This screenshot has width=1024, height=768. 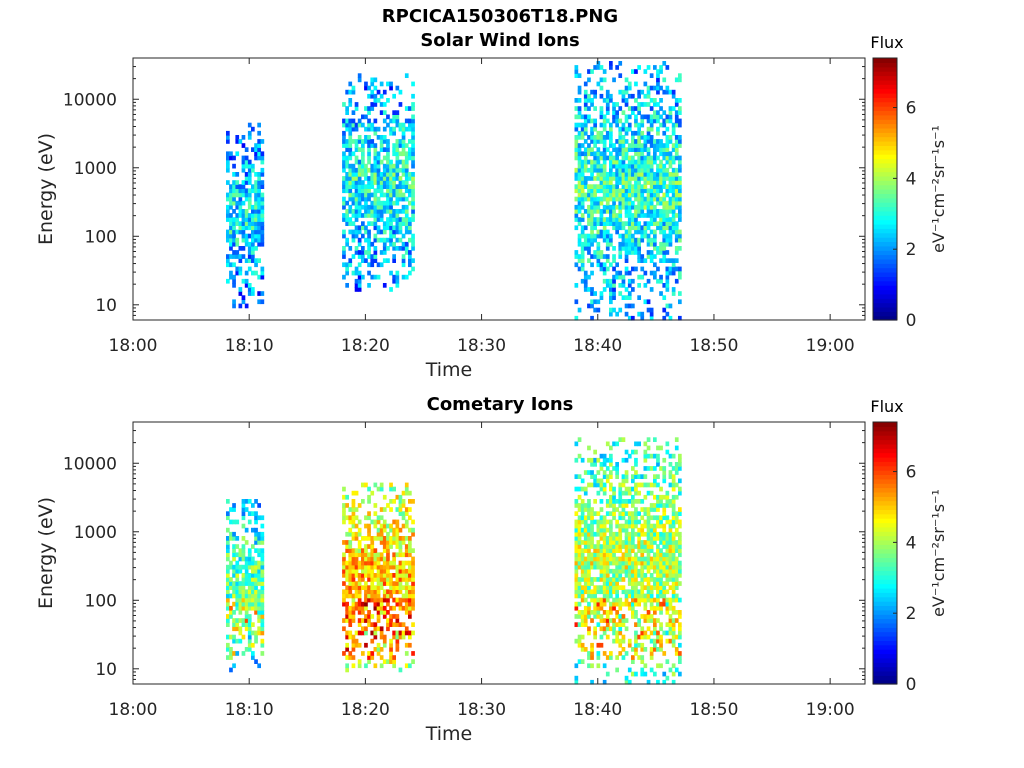 I want to click on x-tick-label: 18:50, so click(x=713, y=346).